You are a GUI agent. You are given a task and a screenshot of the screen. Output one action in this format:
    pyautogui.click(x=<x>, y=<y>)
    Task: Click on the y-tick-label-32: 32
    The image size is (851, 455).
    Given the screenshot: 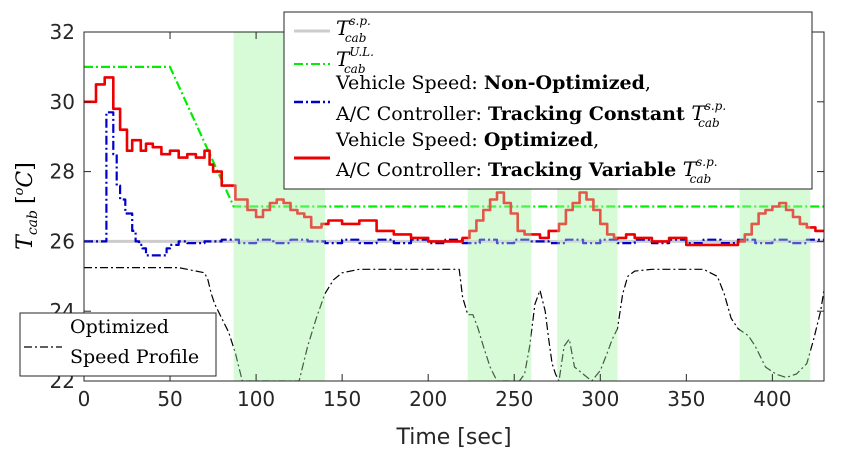 What is the action you would take?
    pyautogui.click(x=62, y=32)
    